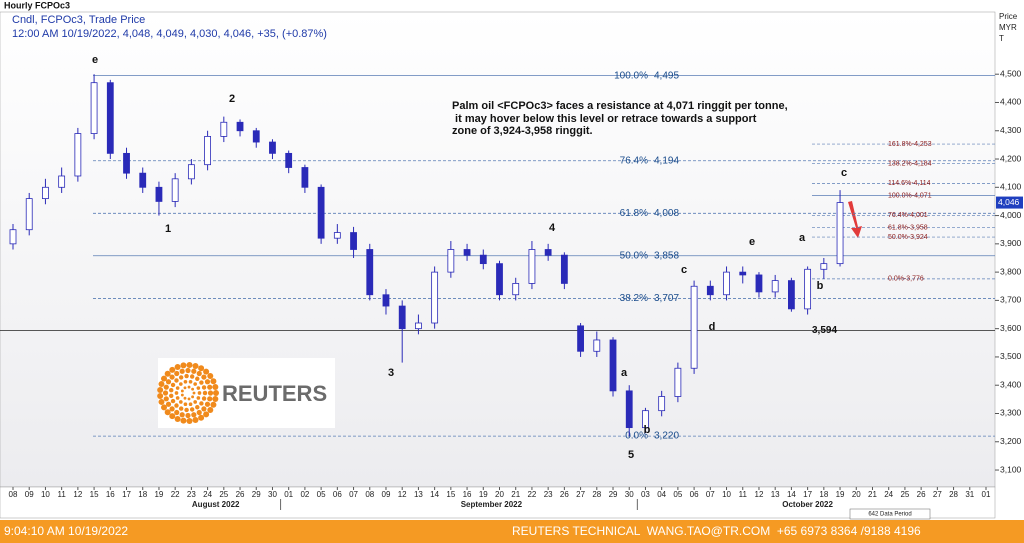 The height and width of the screenshot is (543, 1024). I want to click on y-tick-label: 3,700, so click(1011, 300).